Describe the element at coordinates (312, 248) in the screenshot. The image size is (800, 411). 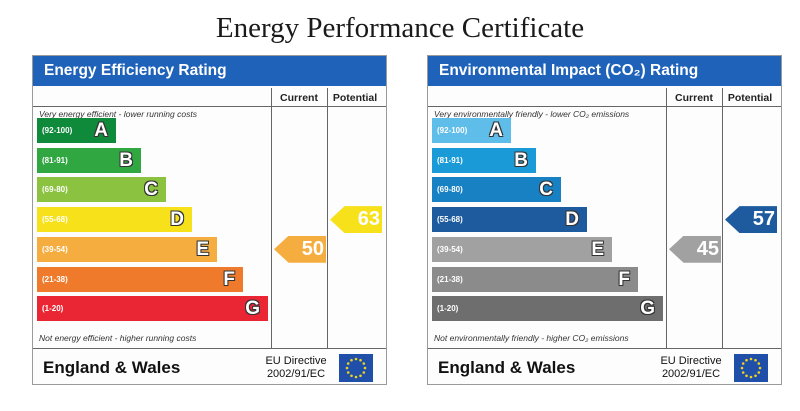
I see `arrow-value: 50` at that location.